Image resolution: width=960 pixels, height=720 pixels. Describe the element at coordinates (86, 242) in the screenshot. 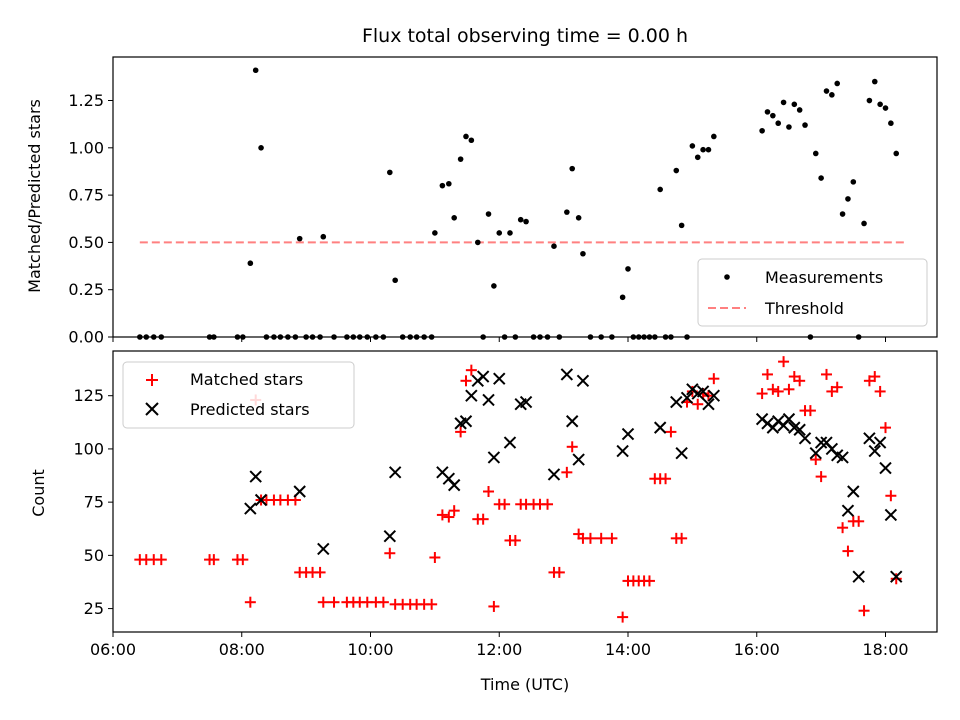

I see `top-y-tick-label: 0.50` at that location.